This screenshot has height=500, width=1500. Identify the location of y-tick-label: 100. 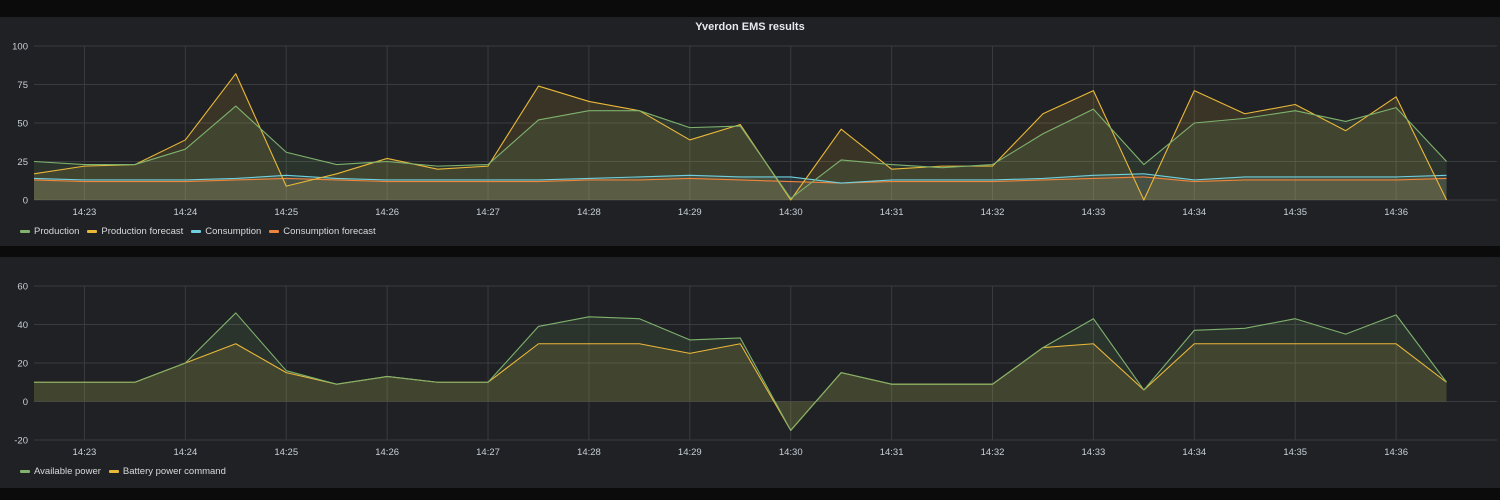
(20, 47).